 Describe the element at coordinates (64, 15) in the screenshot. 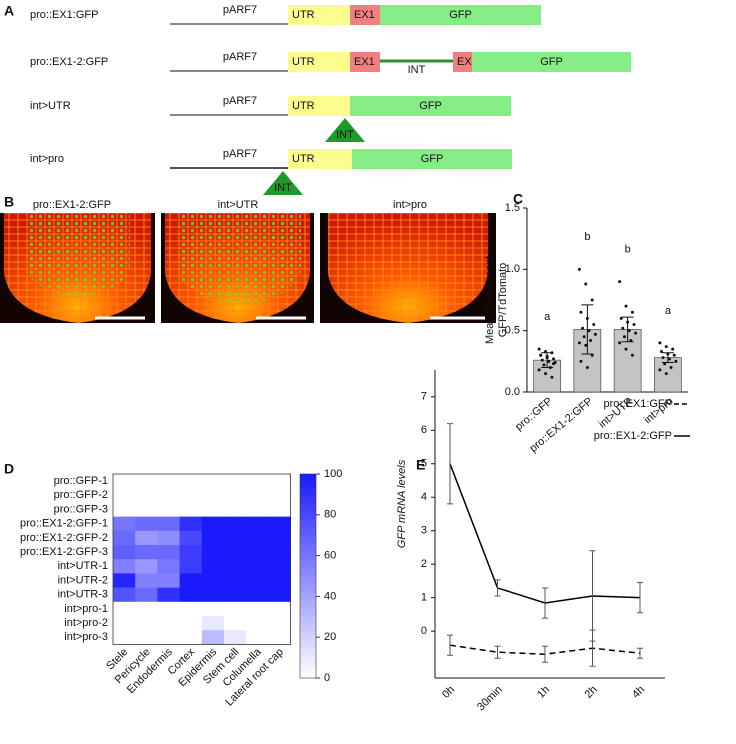

I see `construct-label: pro::EX1:GFP` at that location.